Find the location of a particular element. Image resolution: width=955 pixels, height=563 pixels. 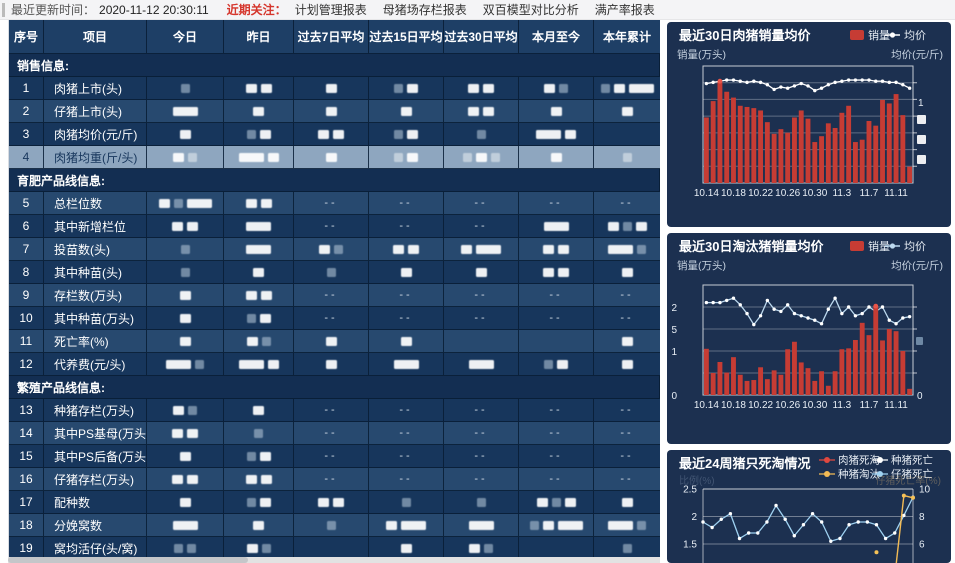

table-row-6: 6 其中新增栏位 -- -- -- is located at coordinates (334, 226).